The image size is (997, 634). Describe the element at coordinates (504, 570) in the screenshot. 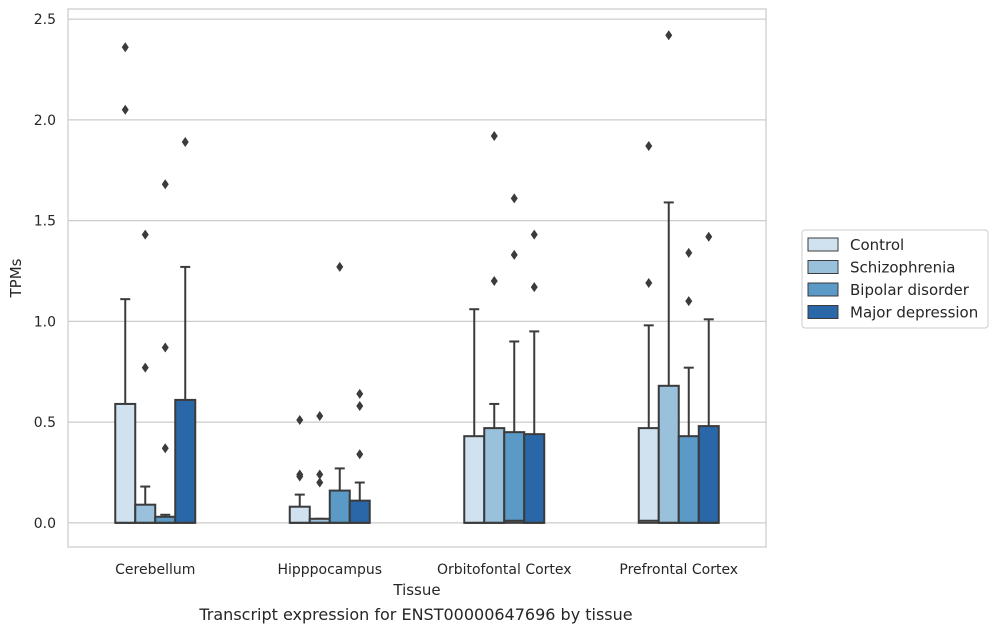

I see `x-tick-label: Orbitofontal Cortex` at that location.